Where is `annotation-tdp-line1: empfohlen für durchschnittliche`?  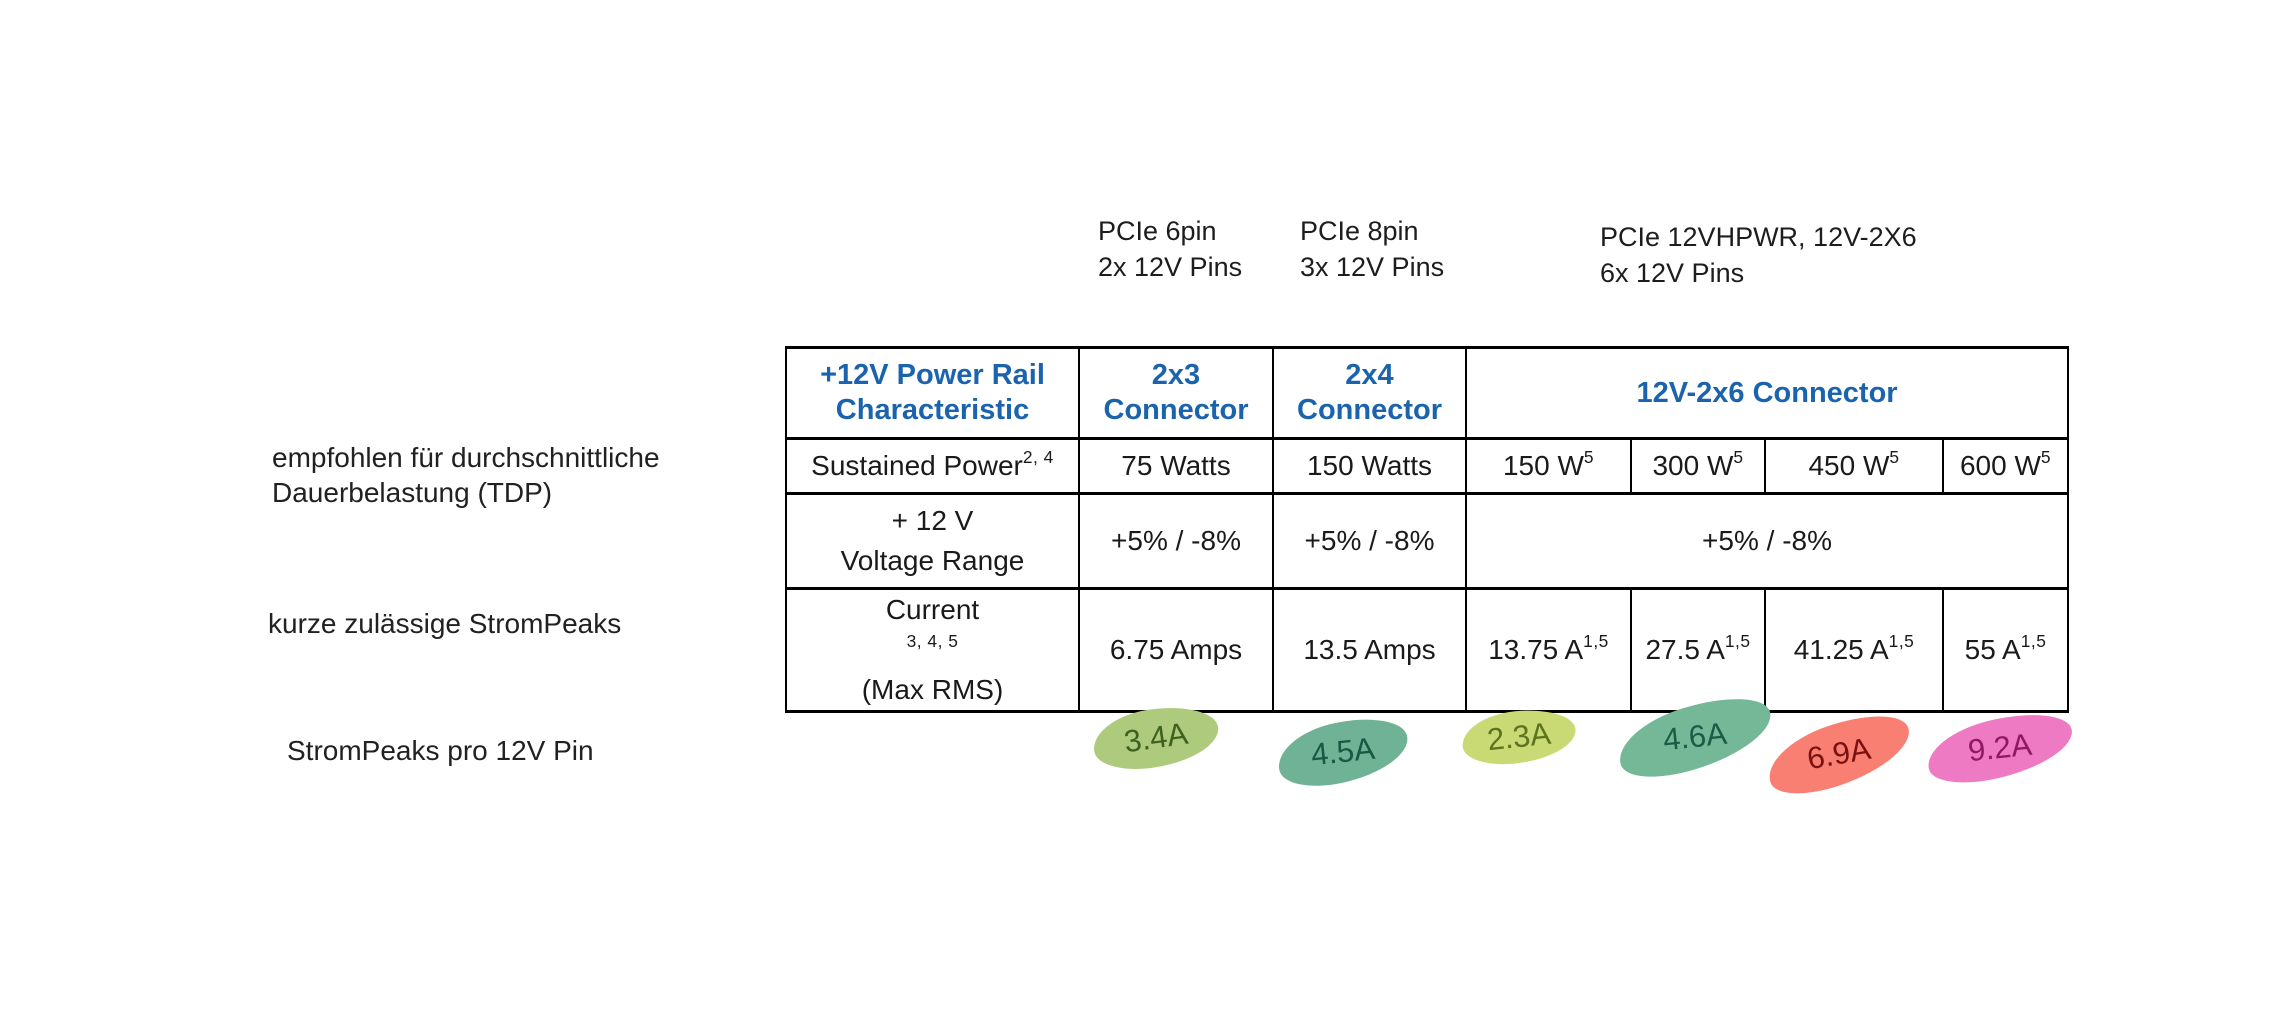
annotation-tdp-line1: empfohlen für durchschnittliche is located at coordinates (466, 457).